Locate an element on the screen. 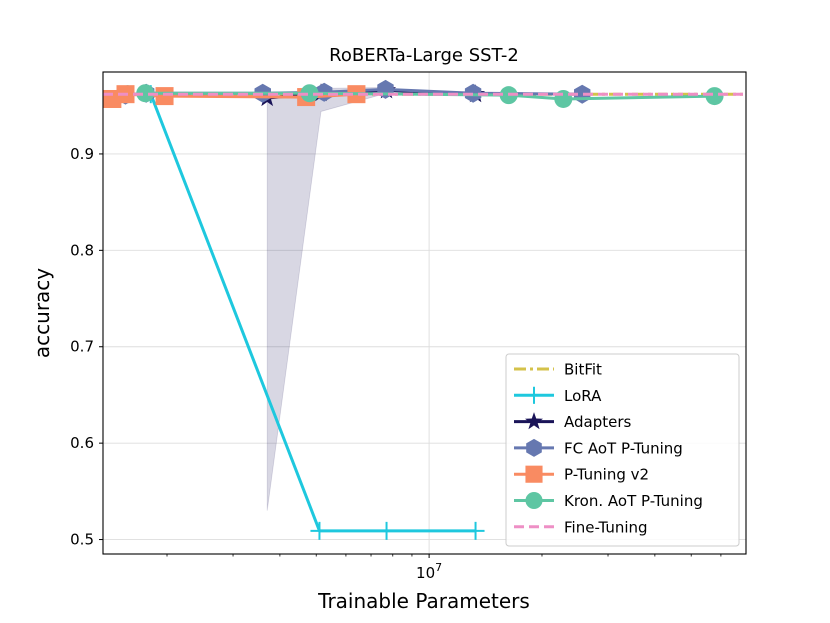  legend-label: Fine-Tuning is located at coordinates (606, 527).